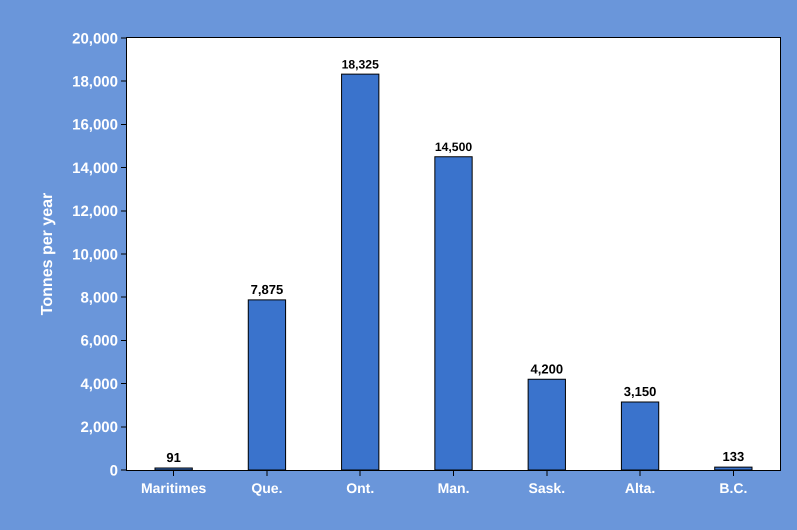 This screenshot has height=530, width=797. What do you see at coordinates (454, 488) in the screenshot?
I see `x-tick-label: Man.` at bounding box center [454, 488].